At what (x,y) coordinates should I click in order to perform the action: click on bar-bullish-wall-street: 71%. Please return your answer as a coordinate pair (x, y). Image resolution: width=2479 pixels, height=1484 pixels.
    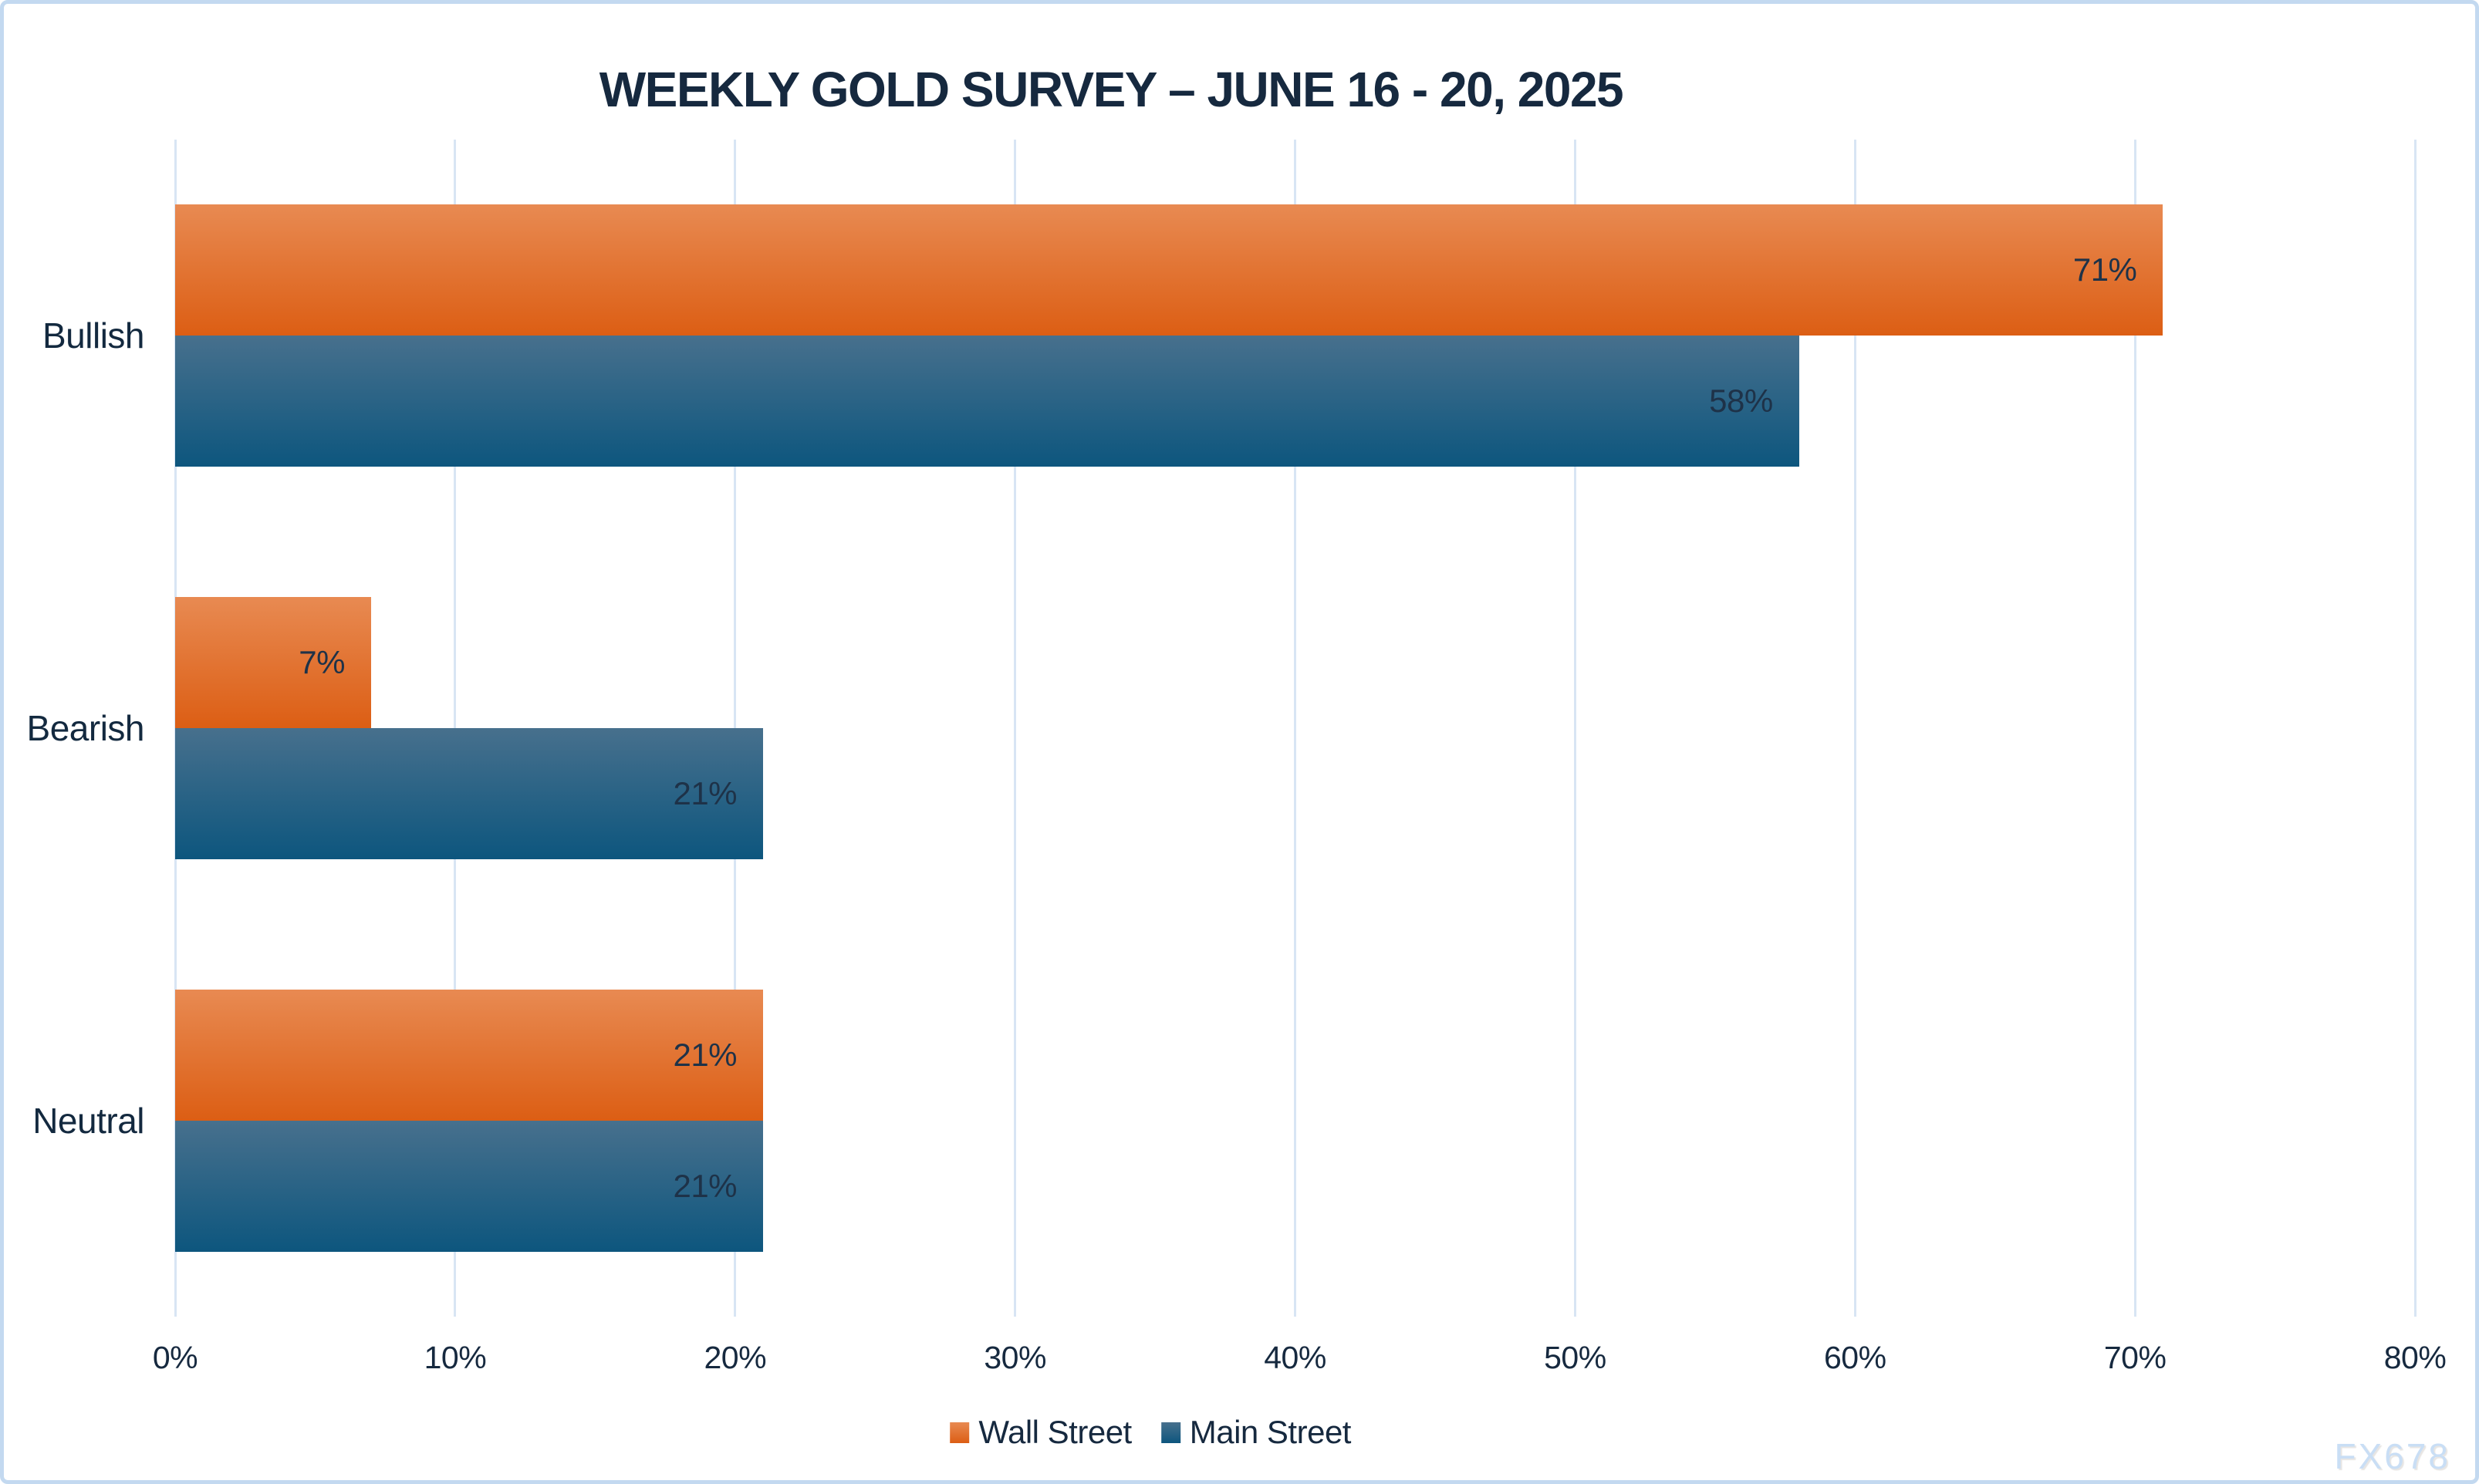
    Looking at the image, I should click on (1169, 270).